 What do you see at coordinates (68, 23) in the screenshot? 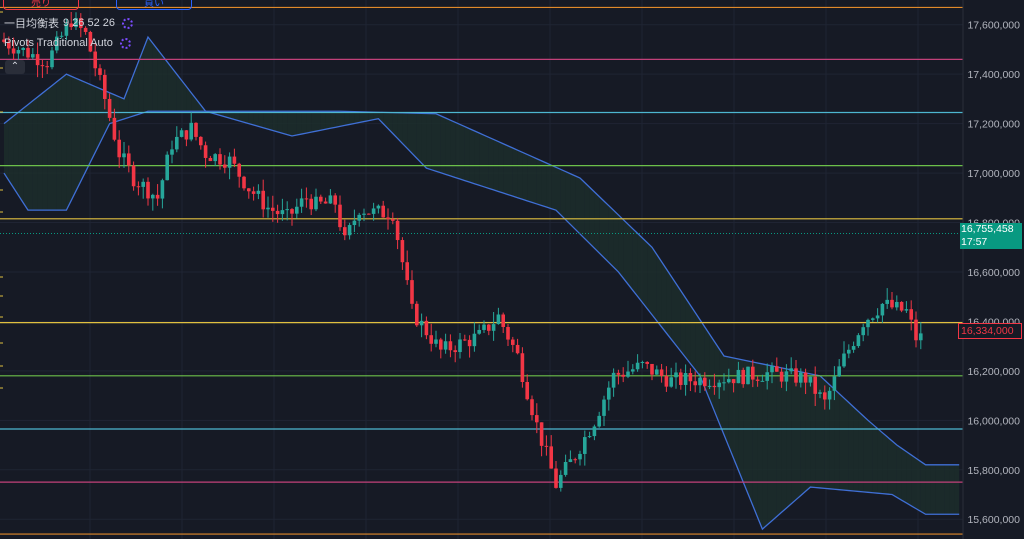
I see `ichimoku-legend: 一目均衡表 9 26 52 26` at bounding box center [68, 23].